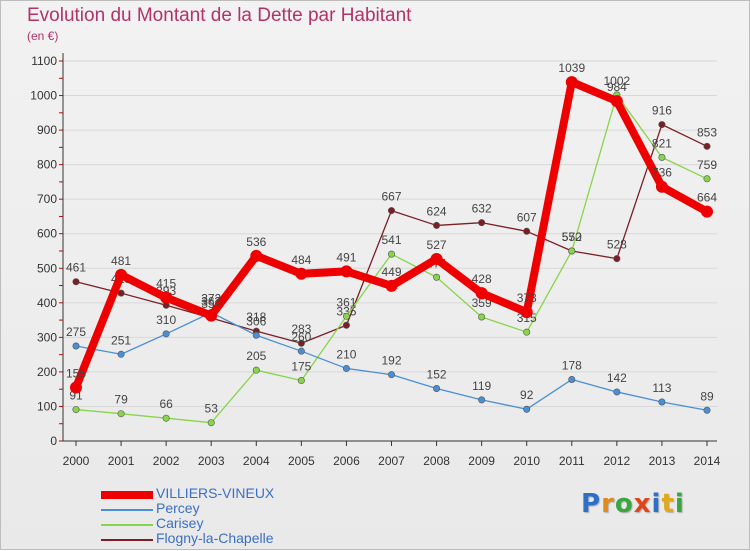  I want to click on data-label-flogny-la-chapelle: 461, so click(76, 268).